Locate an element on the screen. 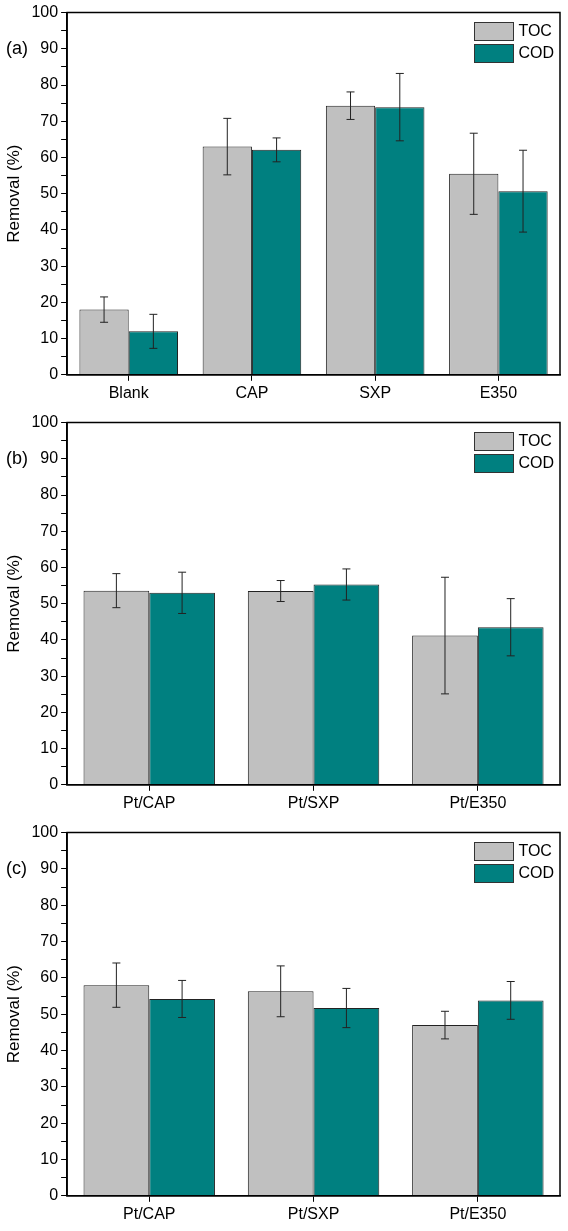 The width and height of the screenshot is (568, 1231). x-tick-label: Blank is located at coordinates (129, 392).